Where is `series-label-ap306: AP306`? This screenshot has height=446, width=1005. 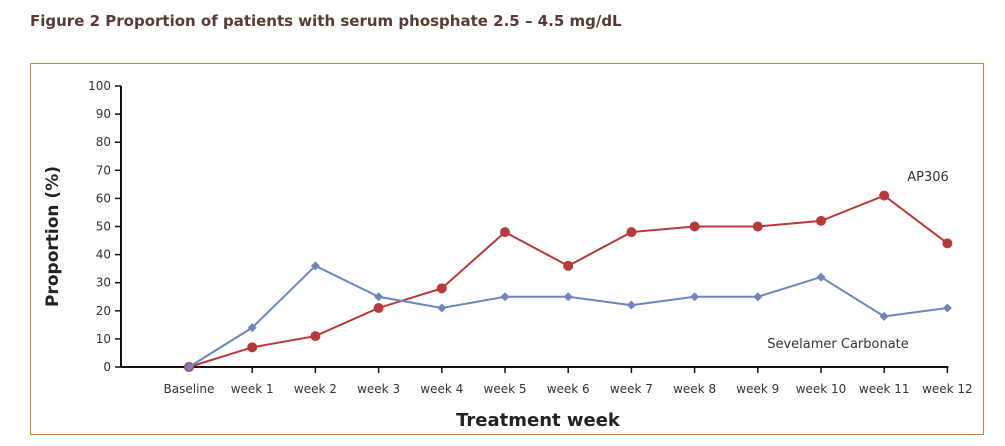
series-label-ap306: AP306 is located at coordinates (928, 177).